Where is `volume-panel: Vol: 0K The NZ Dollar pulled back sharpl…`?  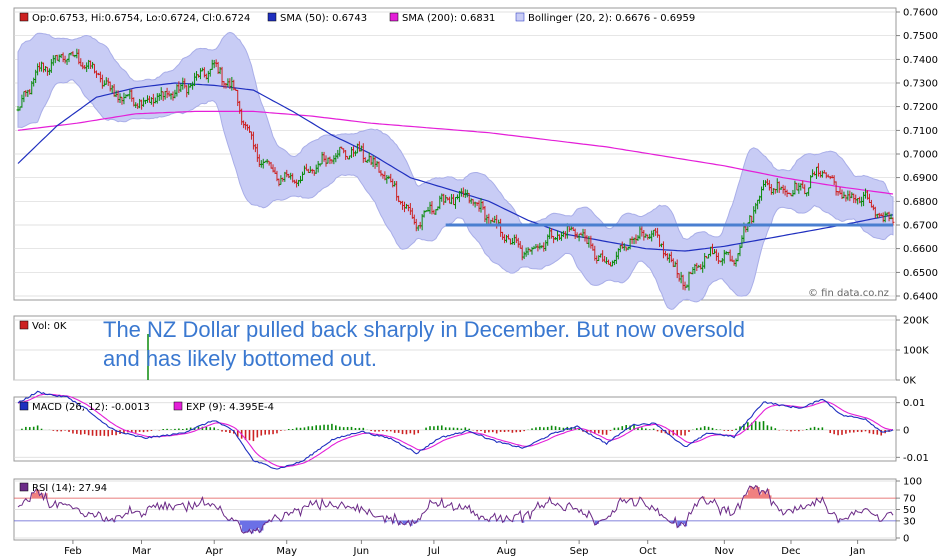
volume-panel: Vol: 0K The NZ Dollar pulled back sharpl… is located at coordinates (471, 351).